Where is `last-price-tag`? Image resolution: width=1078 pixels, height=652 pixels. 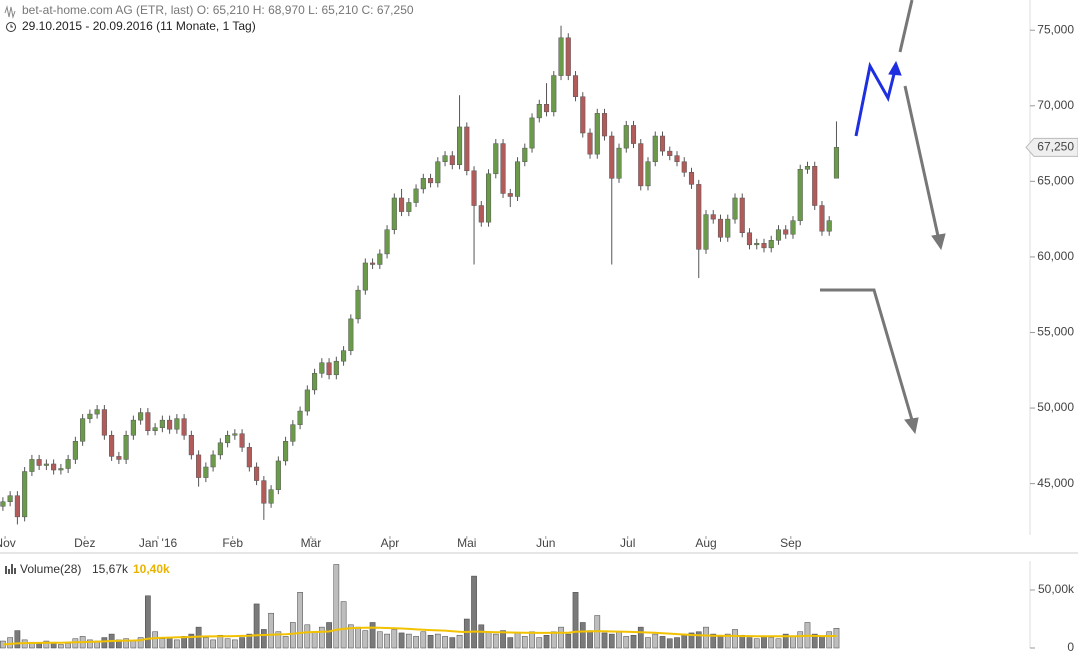 last-price-tag is located at coordinates (1051, 147).